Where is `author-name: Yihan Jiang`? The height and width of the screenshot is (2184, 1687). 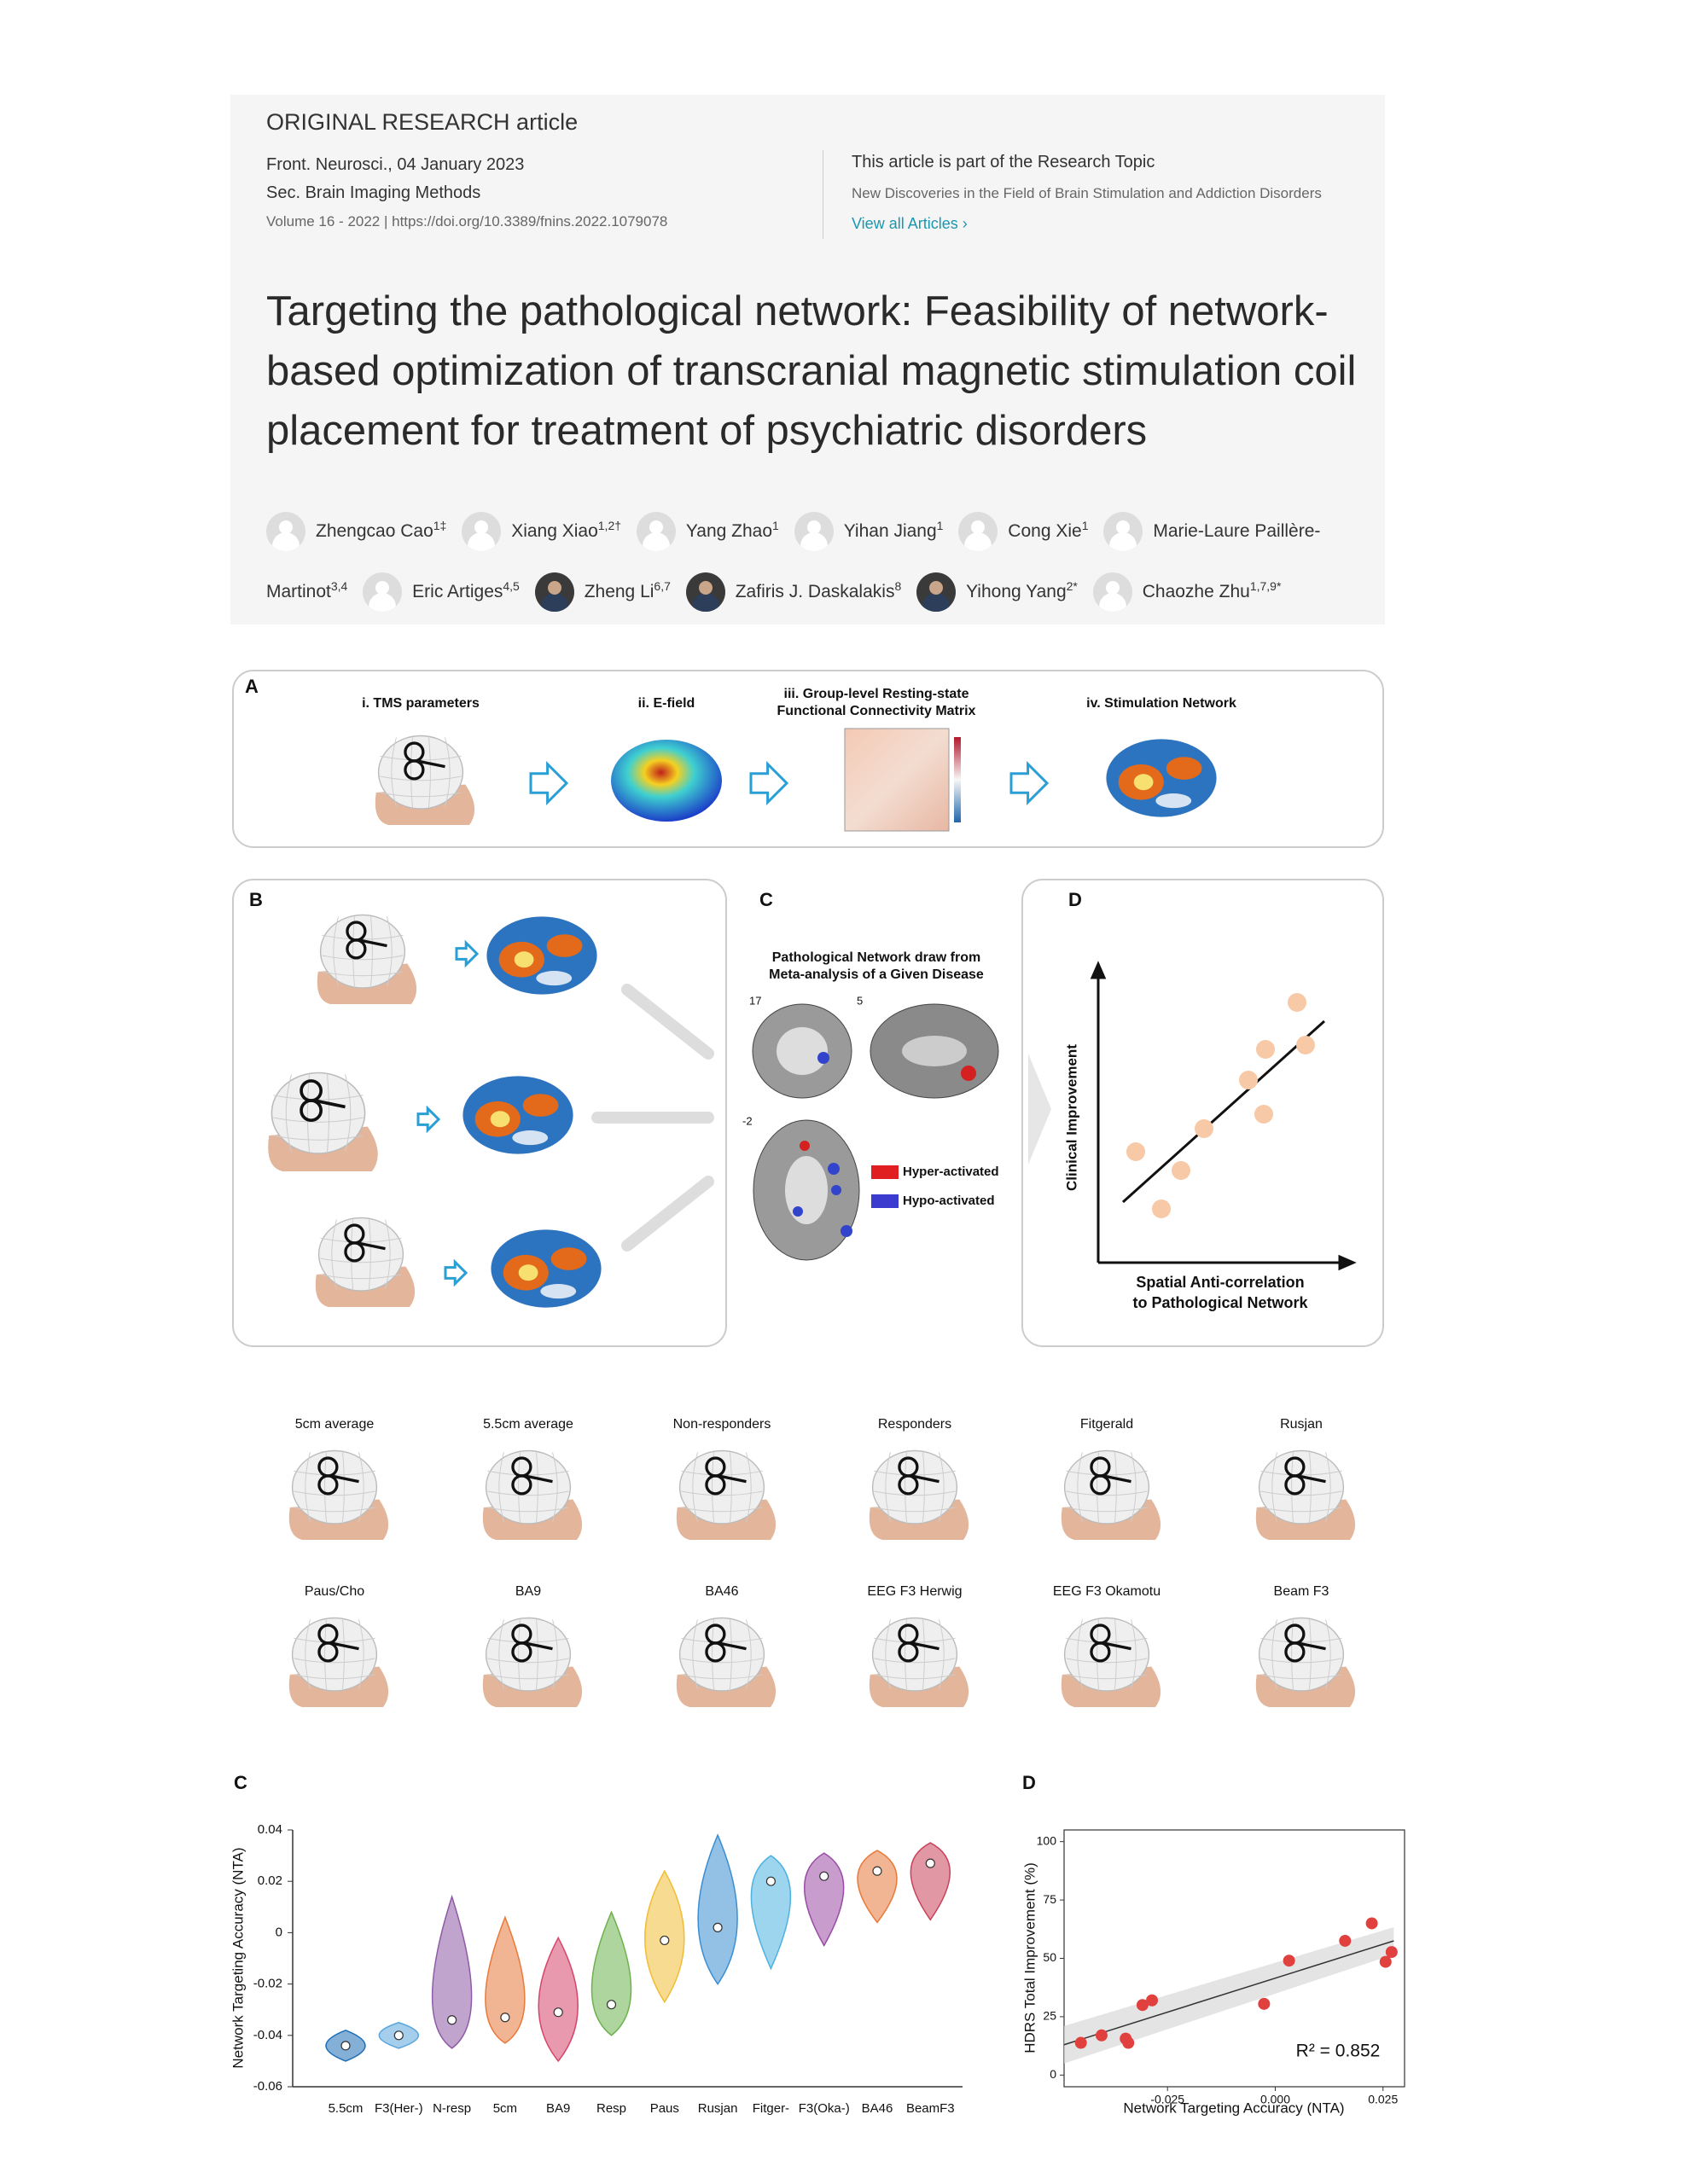 author-name: Yihan Jiang is located at coordinates (890, 531).